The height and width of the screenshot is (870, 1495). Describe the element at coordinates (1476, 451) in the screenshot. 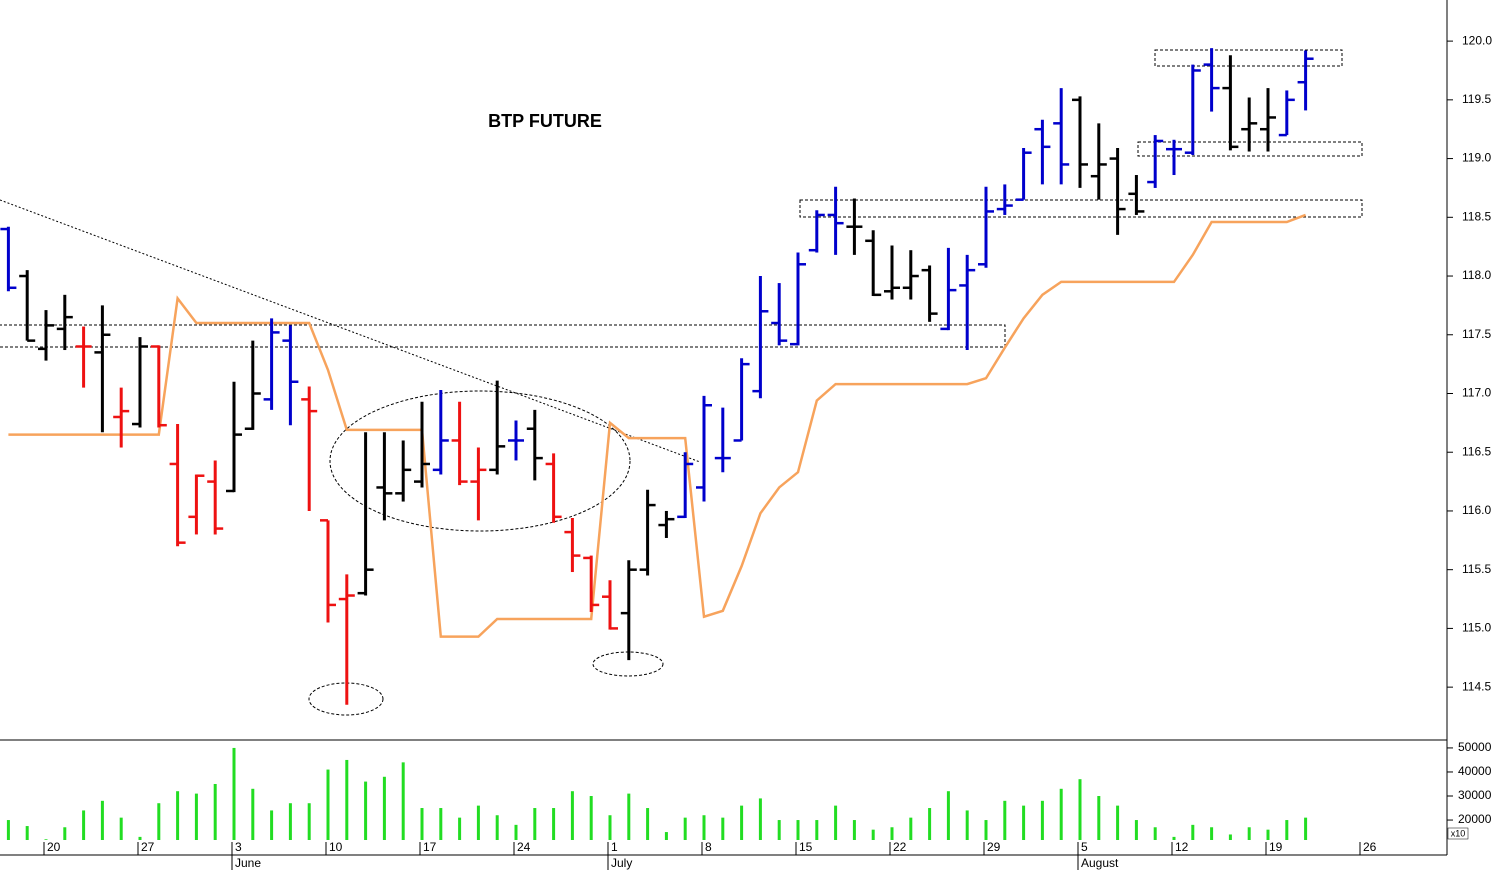

I see `y-tick-label: 116.5` at that location.